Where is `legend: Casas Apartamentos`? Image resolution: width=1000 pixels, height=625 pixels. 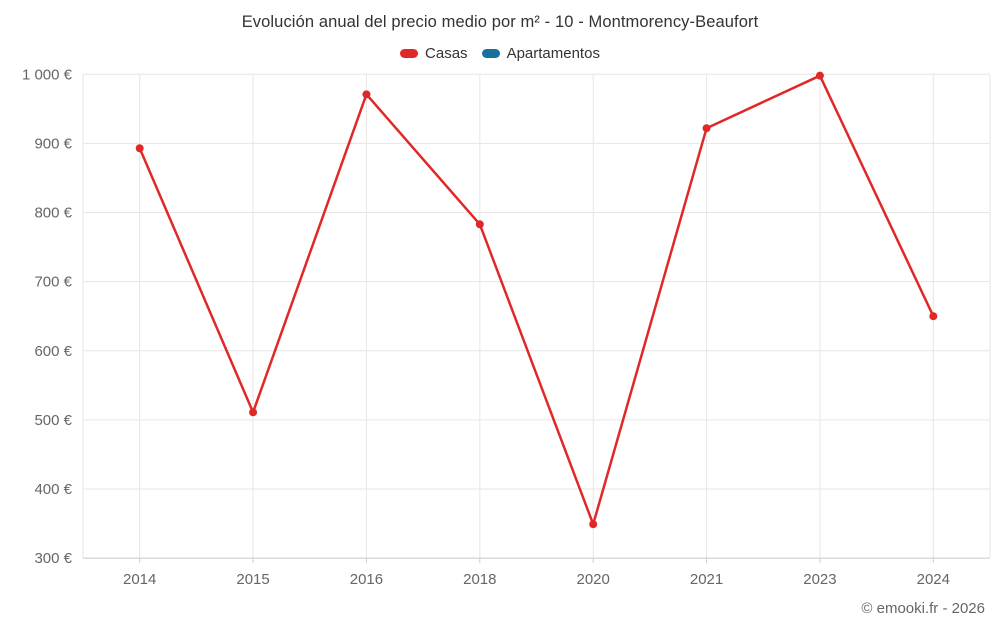 legend: Casas Apartamentos is located at coordinates (500, 53).